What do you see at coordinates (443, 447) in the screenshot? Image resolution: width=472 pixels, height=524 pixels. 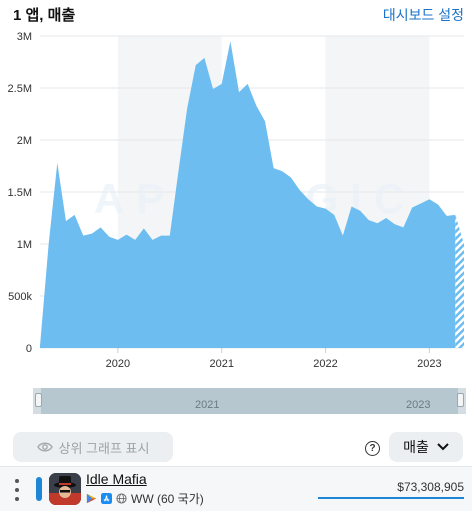 I see `chevron-down-icon` at bounding box center [443, 447].